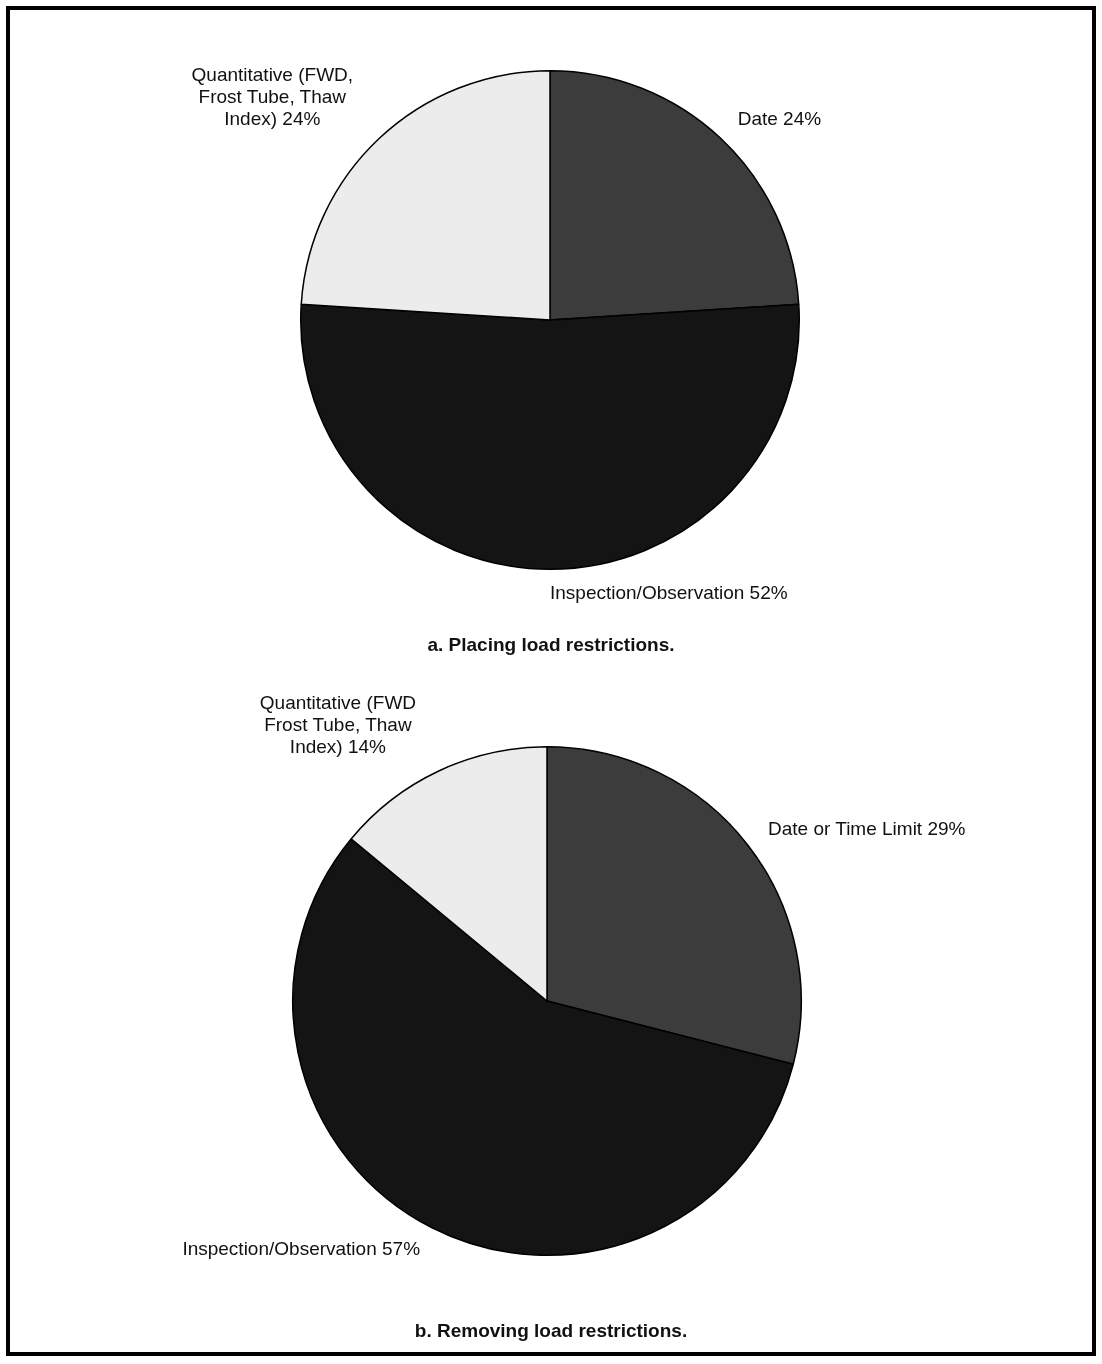 The image size is (1102, 1364). Describe the element at coordinates (338, 725) in the screenshot. I see `slice-label: Quantitative (FWD Frost Tube, Thaw Index) 14%` at that location.